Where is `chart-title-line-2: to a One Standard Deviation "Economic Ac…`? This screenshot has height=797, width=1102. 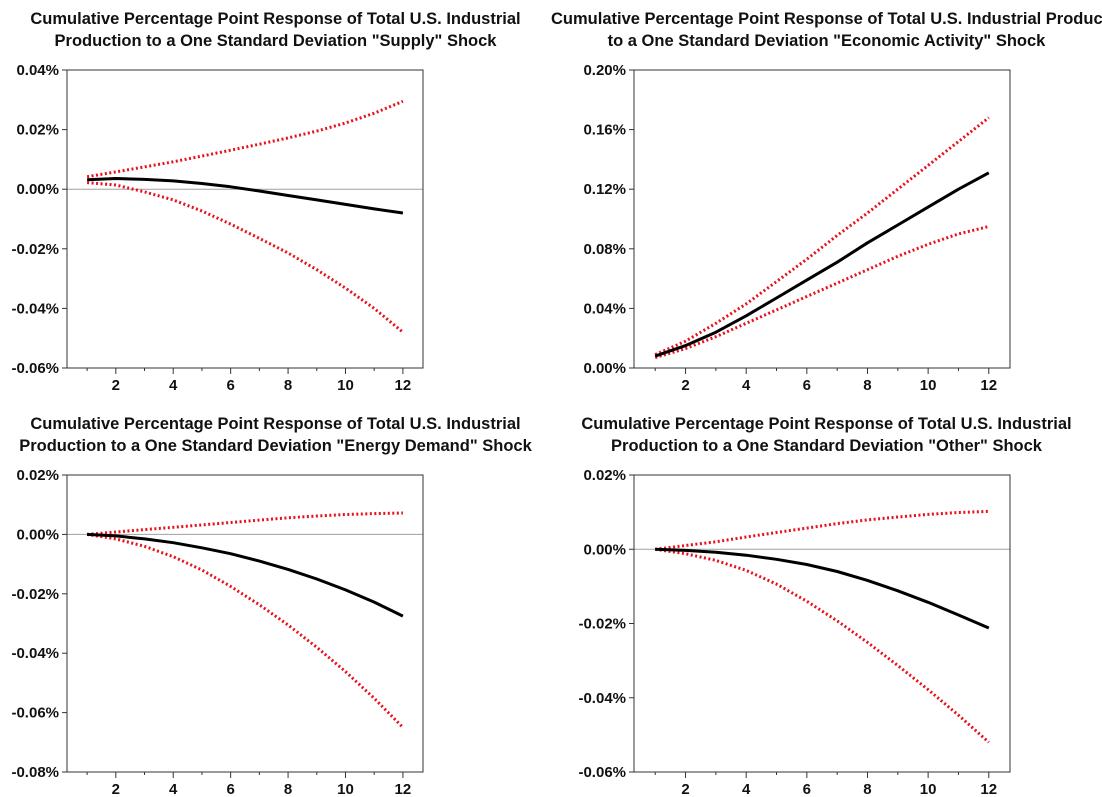 chart-title-line-2: to a One Standard Deviation "Economic Ac… is located at coordinates (826, 41).